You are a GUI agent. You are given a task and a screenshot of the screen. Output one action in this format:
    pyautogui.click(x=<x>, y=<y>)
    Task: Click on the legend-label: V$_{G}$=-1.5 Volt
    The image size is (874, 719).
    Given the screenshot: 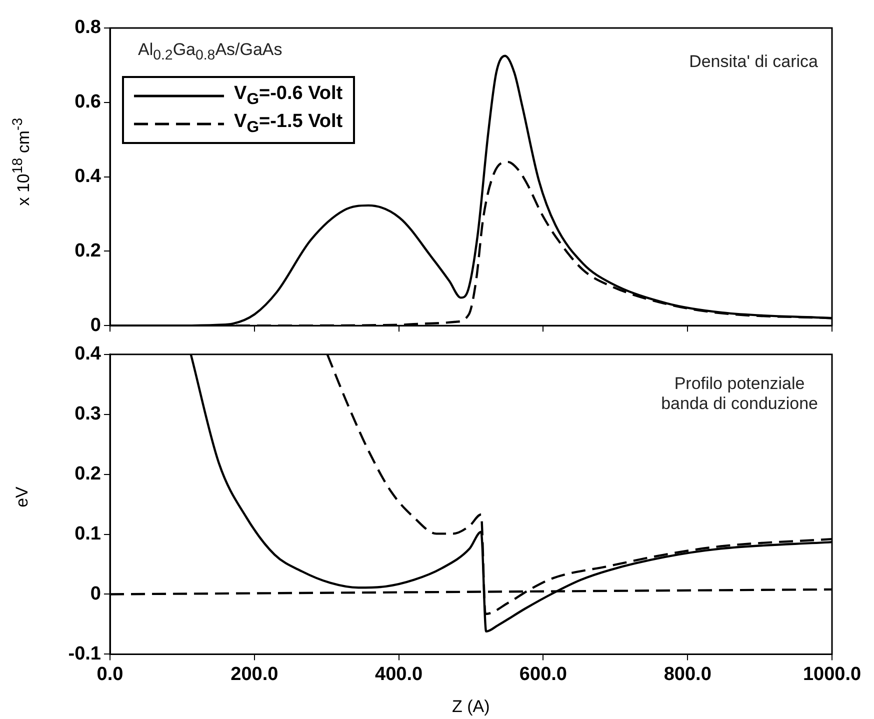 What is the action you would take?
    pyautogui.click(x=288, y=124)
    